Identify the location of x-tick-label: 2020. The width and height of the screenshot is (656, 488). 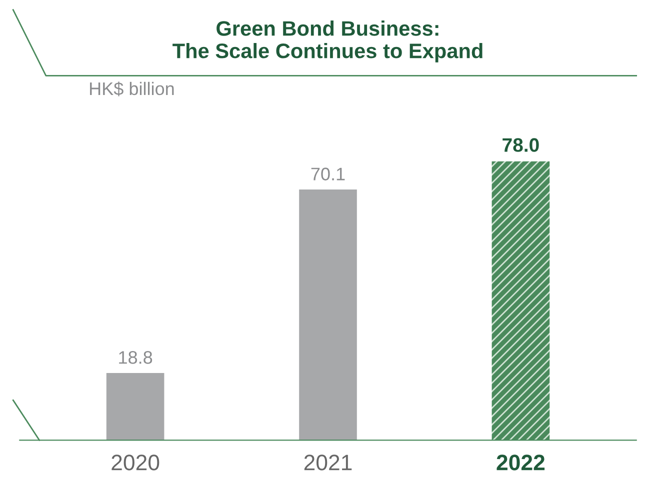
(136, 462).